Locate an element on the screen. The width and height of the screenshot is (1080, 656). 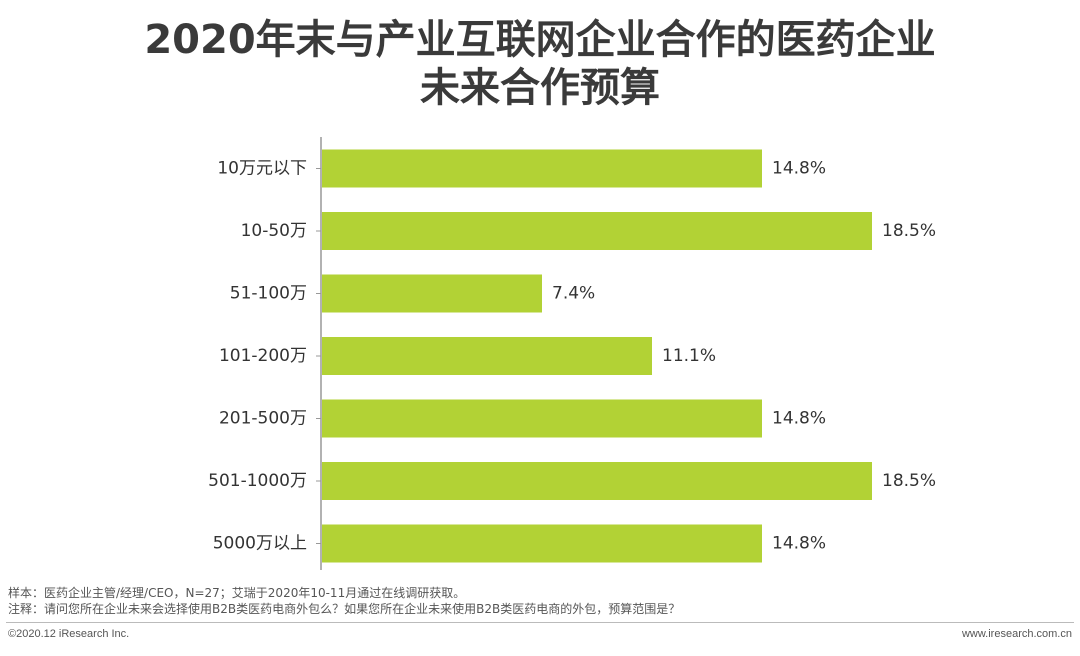
footer-divider is located at coordinates (540, 622).